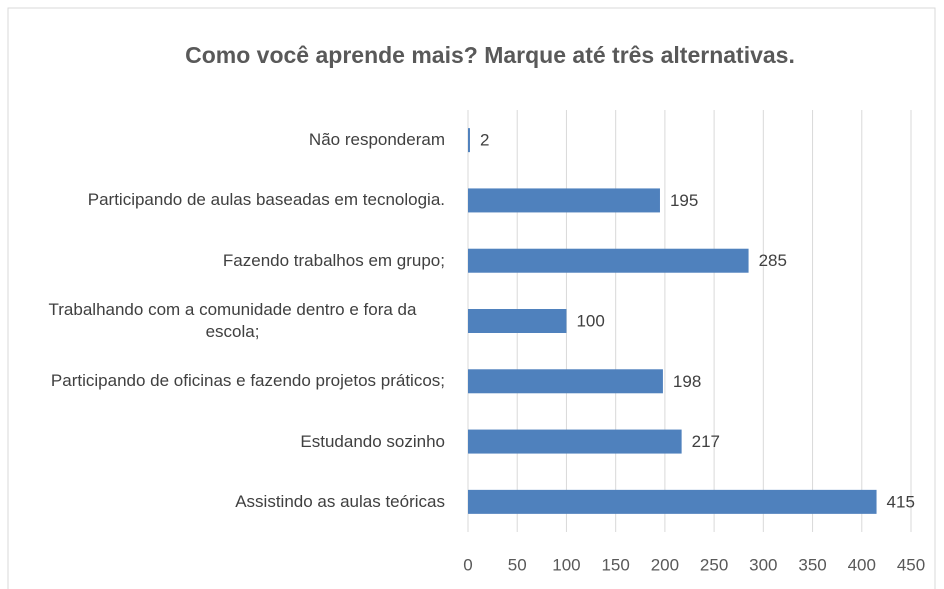  Describe the element at coordinates (615, 564) in the screenshot. I see `x-tick-label: 150` at that location.